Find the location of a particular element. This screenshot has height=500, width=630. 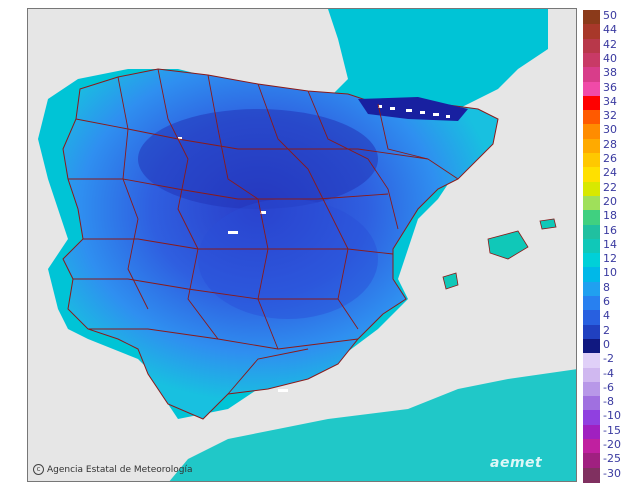

aemet-logo: aemet is located at coordinates (516, 463).